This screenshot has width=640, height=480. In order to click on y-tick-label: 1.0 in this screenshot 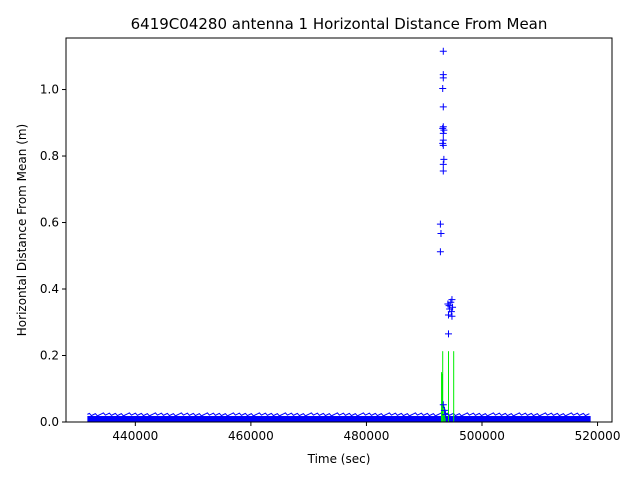, I will do `click(49, 90)`.